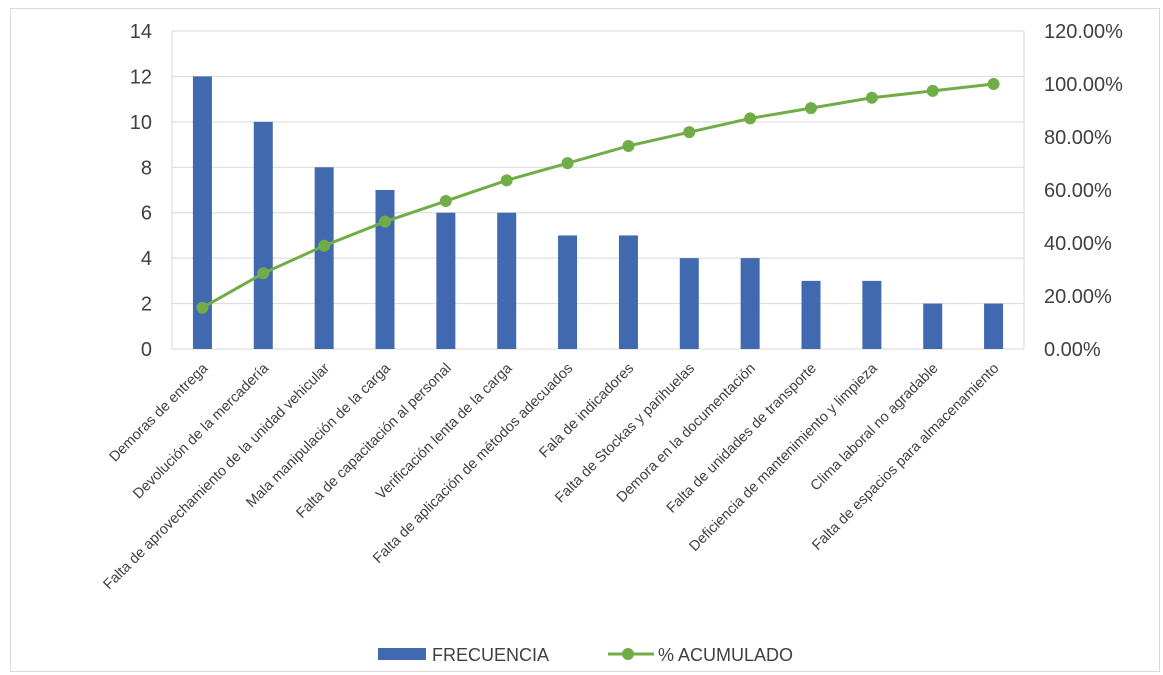 The image size is (1163, 675). I want to click on legend-label-acumulado: % ACUMULADO, so click(725, 655).